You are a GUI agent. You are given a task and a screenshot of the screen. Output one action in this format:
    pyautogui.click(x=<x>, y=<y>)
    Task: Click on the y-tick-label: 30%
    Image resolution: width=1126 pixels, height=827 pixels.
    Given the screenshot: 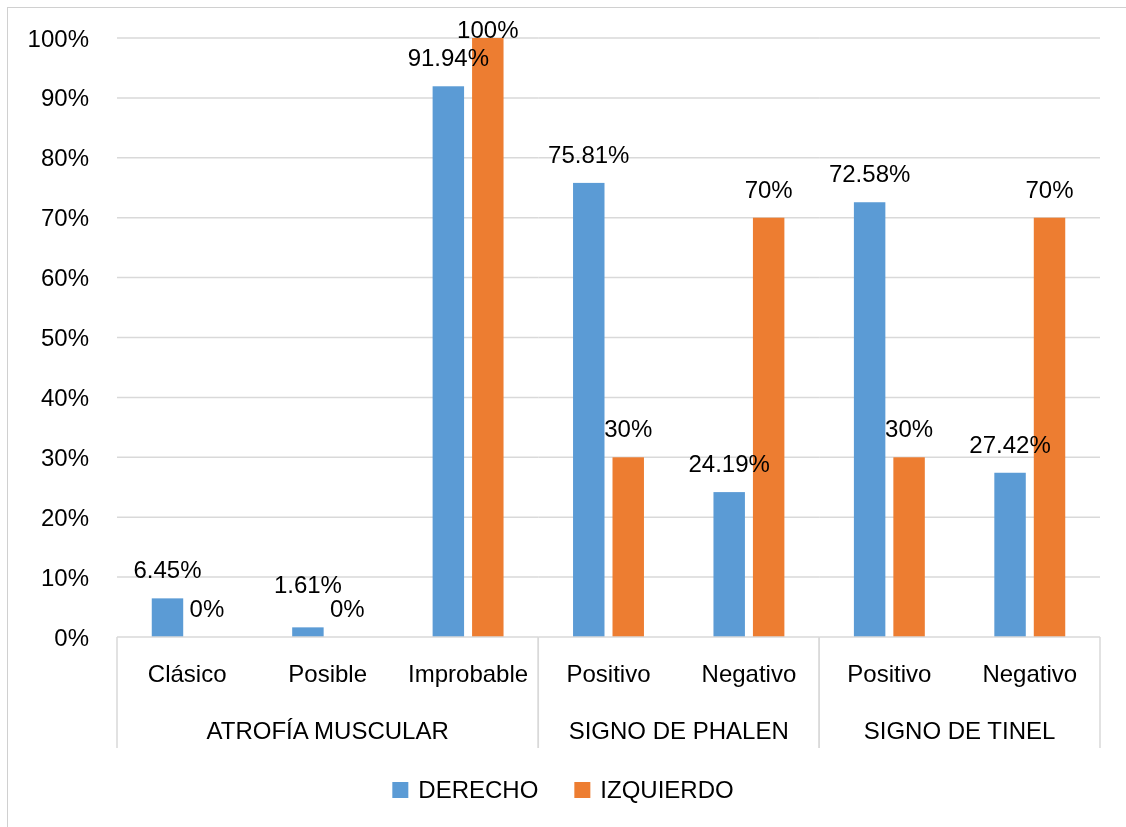 What is the action you would take?
    pyautogui.click(x=64, y=457)
    